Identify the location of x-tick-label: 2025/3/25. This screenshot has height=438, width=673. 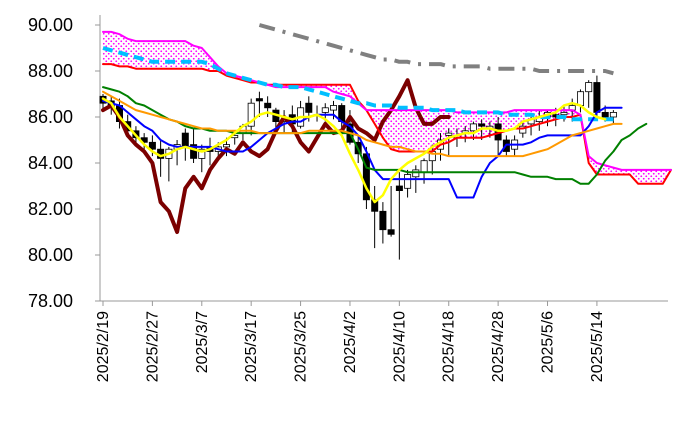
(301, 346).